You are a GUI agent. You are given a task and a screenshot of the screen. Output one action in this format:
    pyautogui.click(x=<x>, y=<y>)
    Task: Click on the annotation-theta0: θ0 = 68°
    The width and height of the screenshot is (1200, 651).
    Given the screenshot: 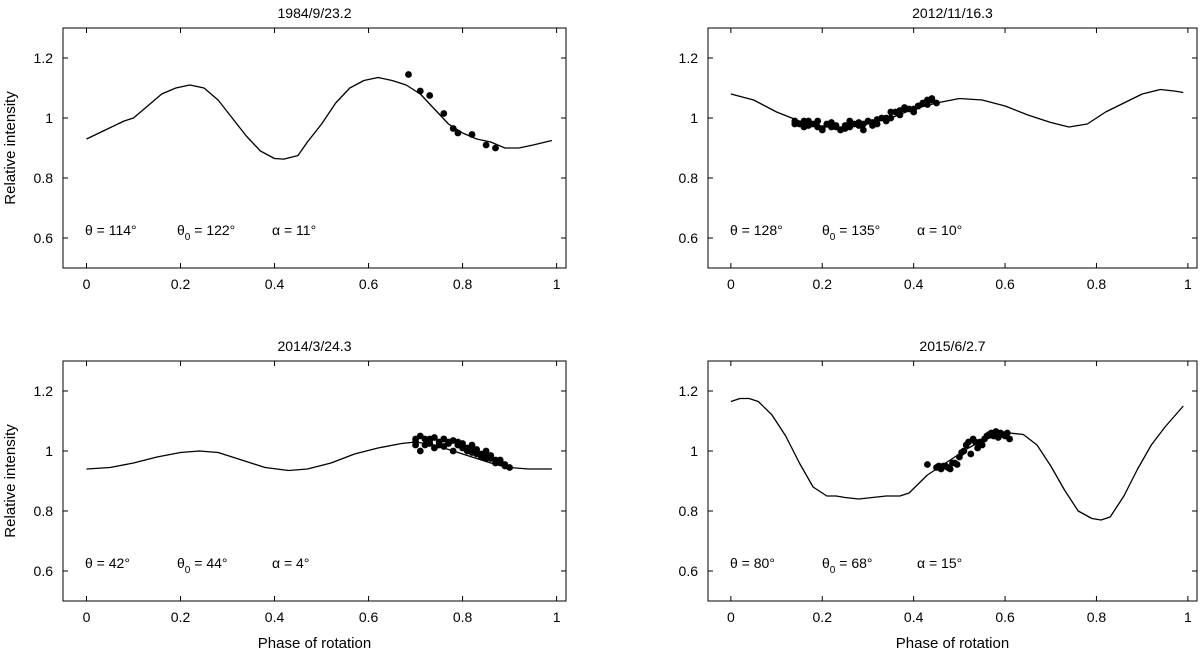 What is the action you would take?
    pyautogui.click(x=847, y=565)
    